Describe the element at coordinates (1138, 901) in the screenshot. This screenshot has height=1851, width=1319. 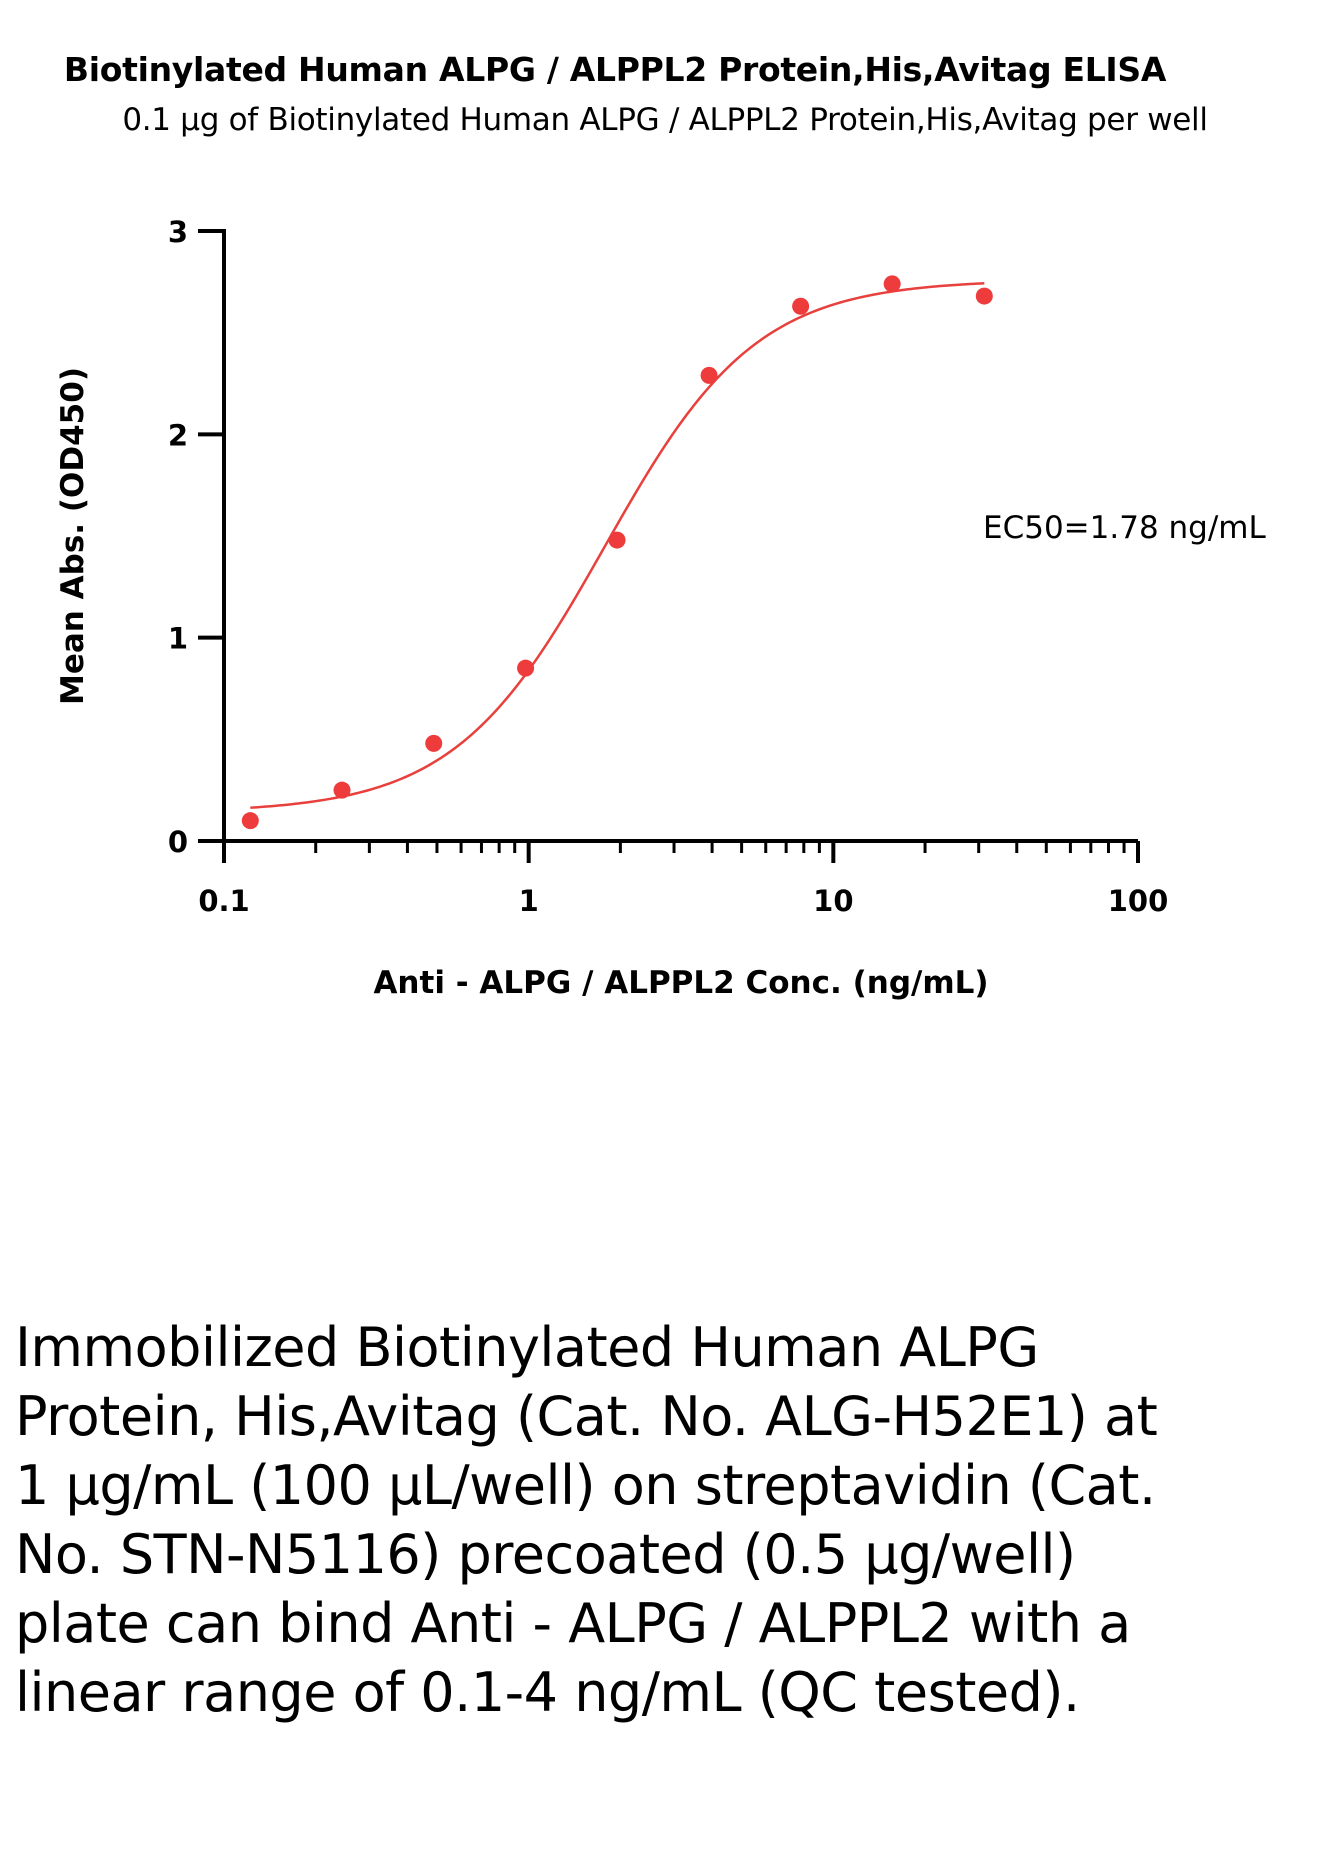
I see `x-tick-label: 100` at that location.